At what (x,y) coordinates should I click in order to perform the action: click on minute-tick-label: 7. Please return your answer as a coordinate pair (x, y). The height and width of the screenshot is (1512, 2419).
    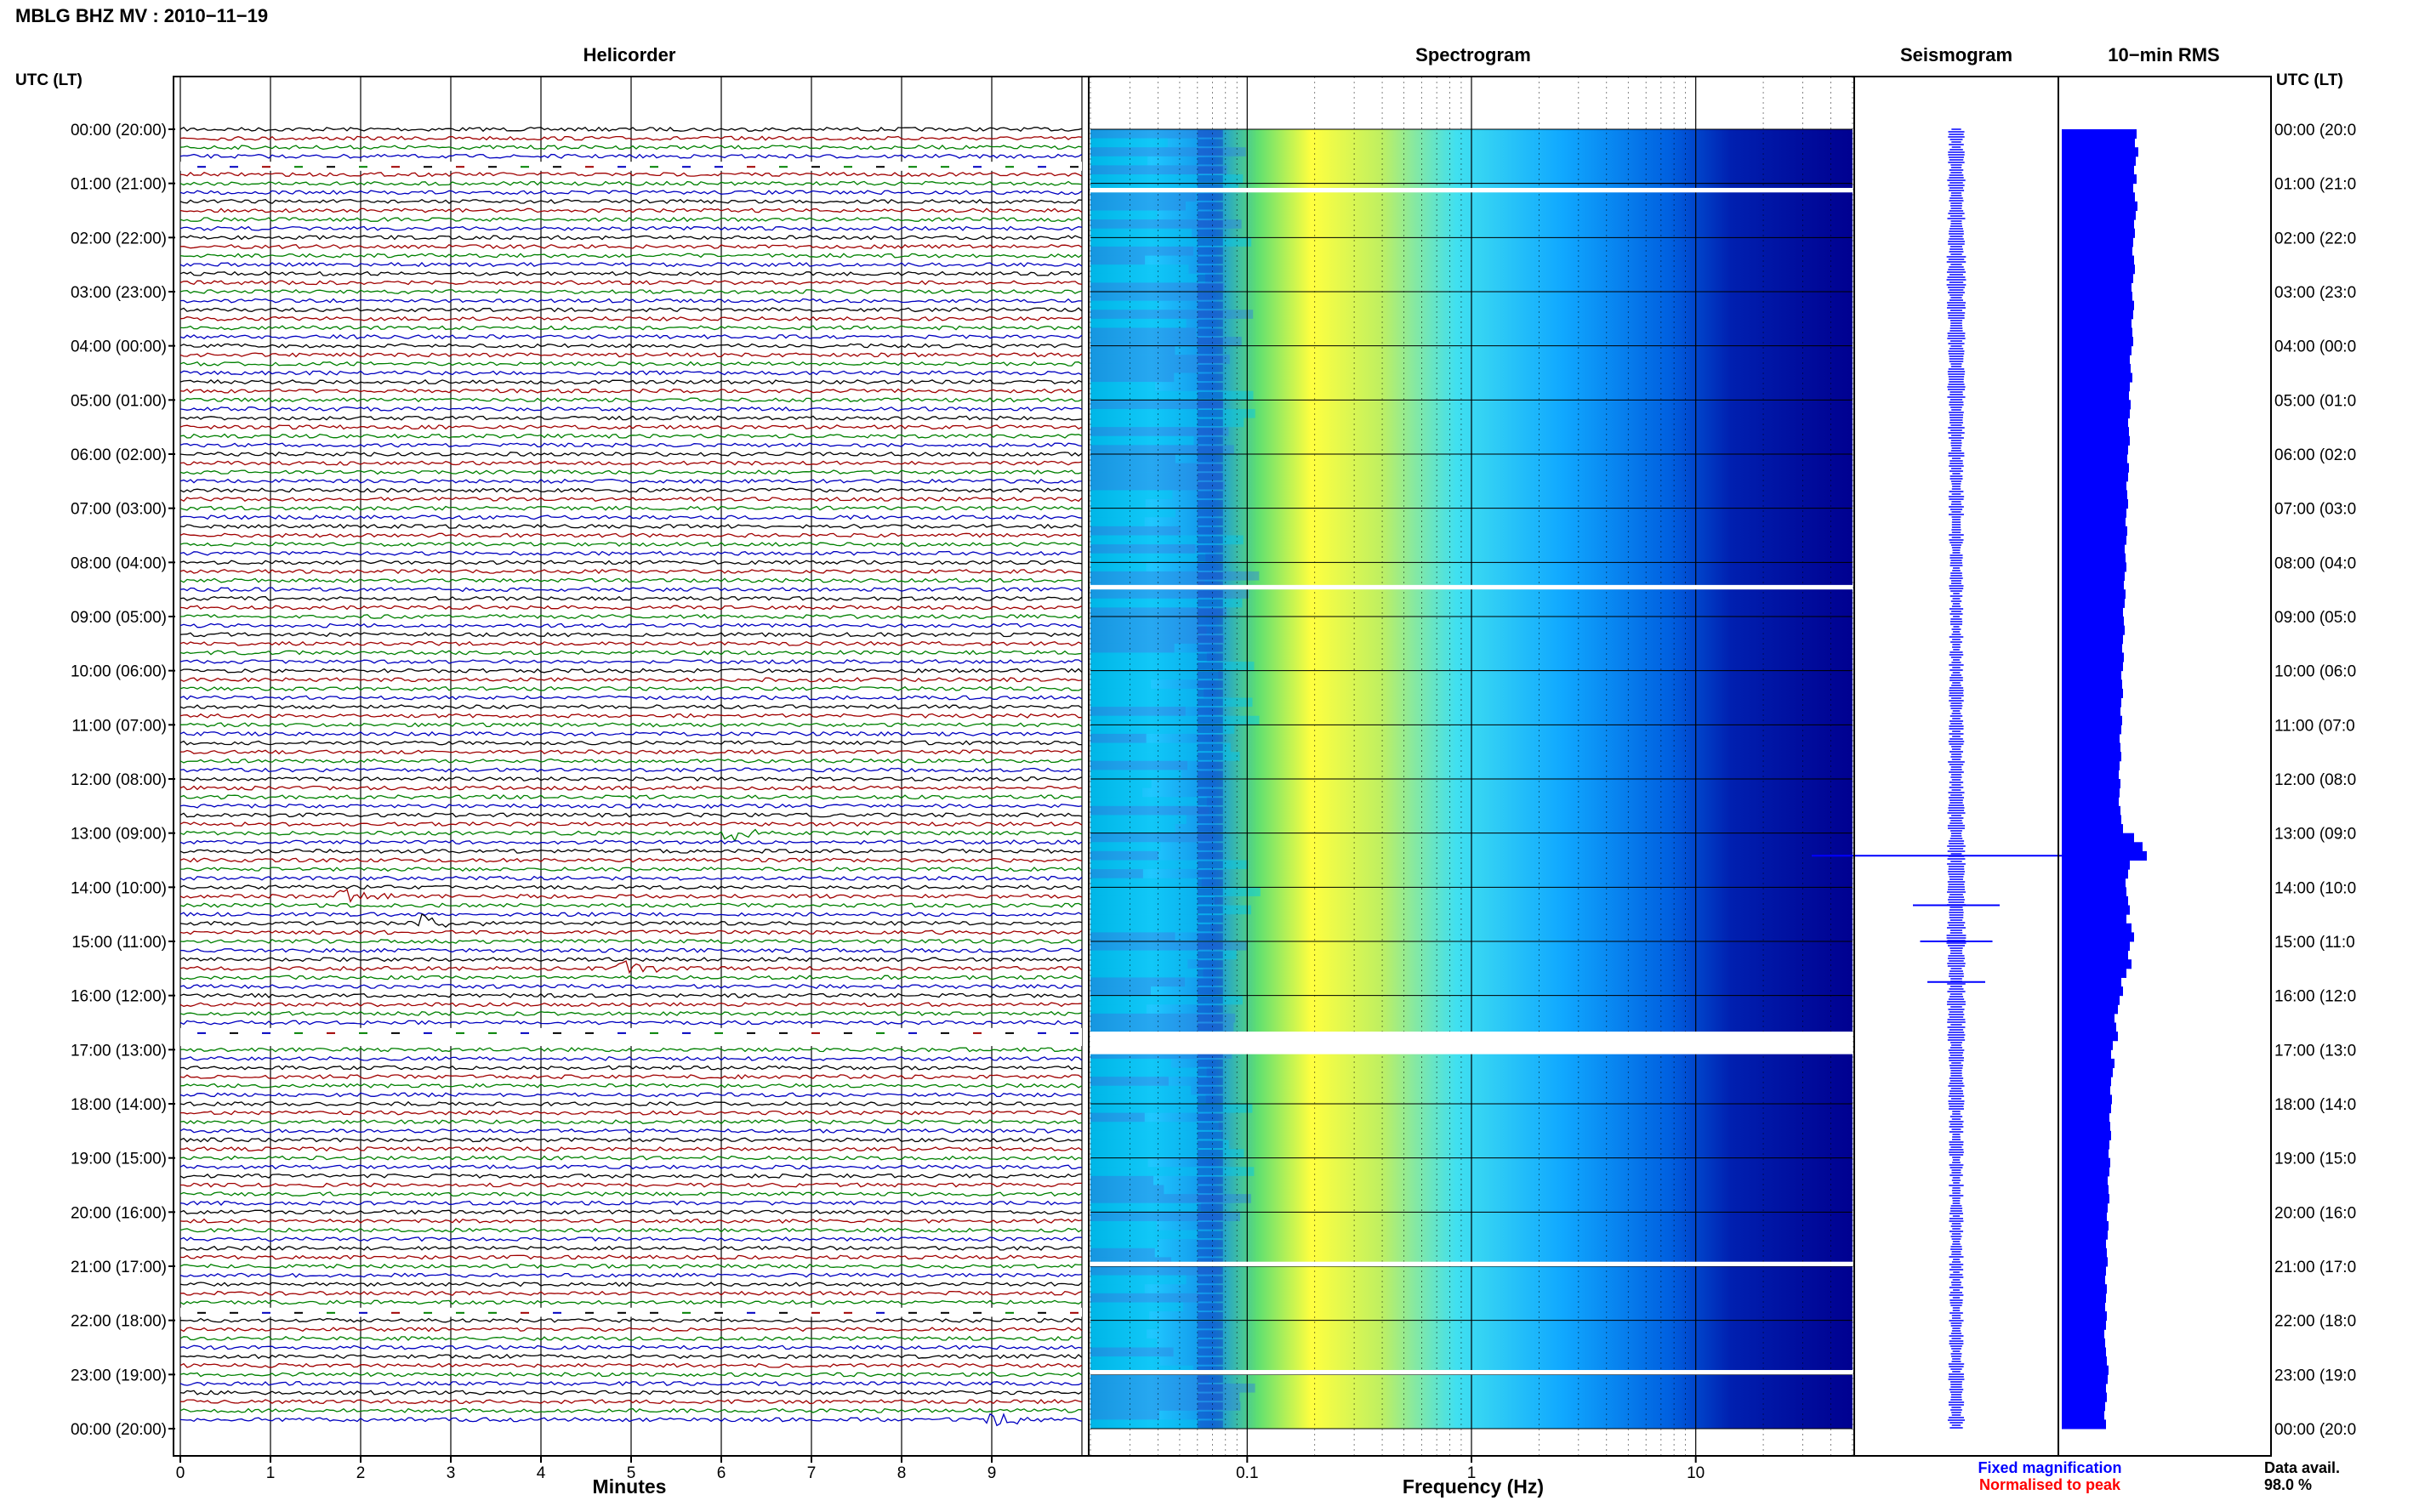
    Looking at the image, I should click on (812, 1473).